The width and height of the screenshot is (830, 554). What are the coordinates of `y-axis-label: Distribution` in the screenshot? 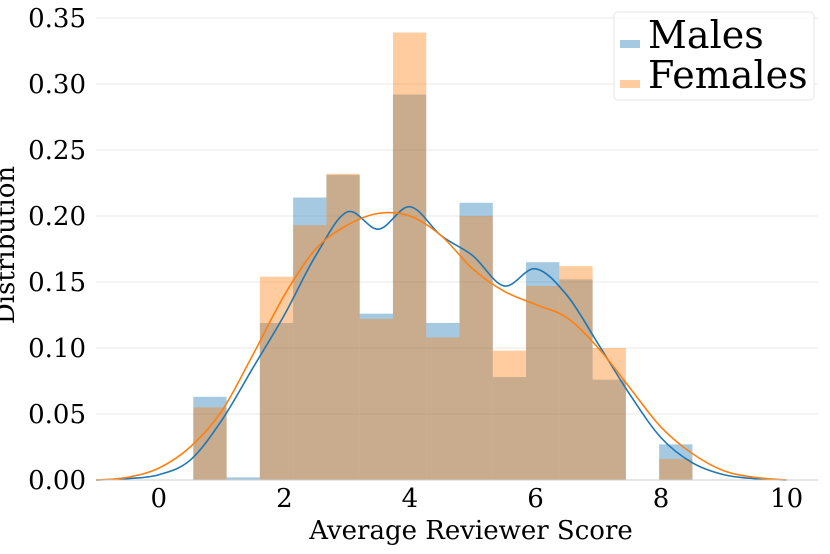 It's located at (10, 245).